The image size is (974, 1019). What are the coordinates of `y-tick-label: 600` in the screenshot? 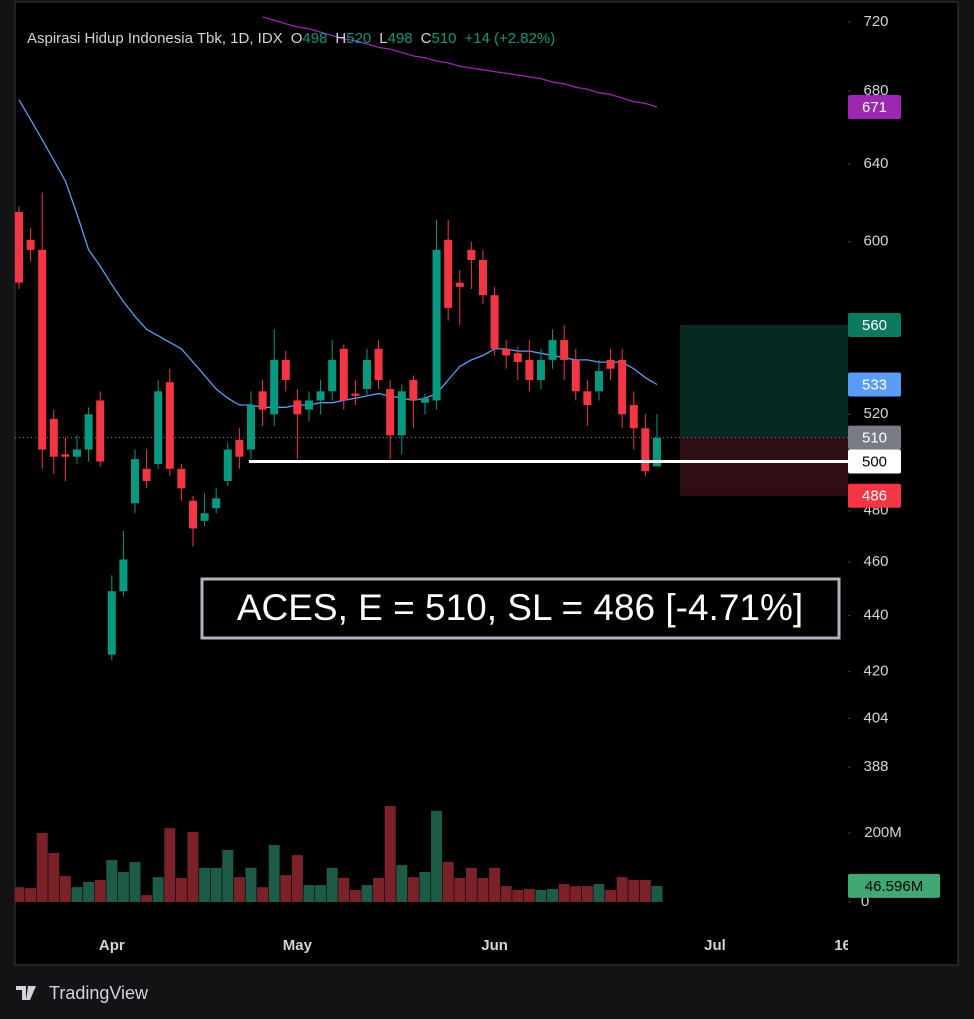 It's located at (875, 241).